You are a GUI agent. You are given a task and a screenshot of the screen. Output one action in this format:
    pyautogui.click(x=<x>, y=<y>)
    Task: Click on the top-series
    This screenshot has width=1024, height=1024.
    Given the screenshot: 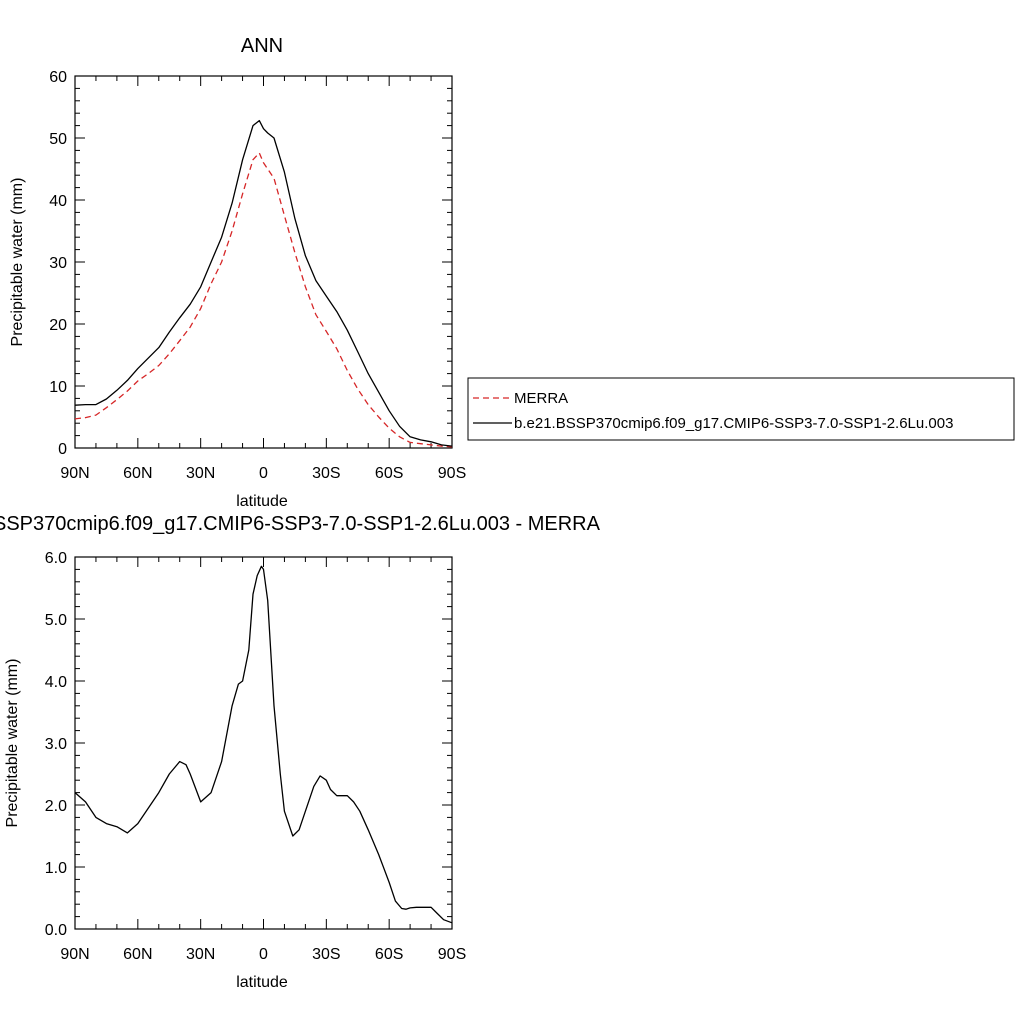 What is the action you would take?
    pyautogui.click(x=263, y=283)
    